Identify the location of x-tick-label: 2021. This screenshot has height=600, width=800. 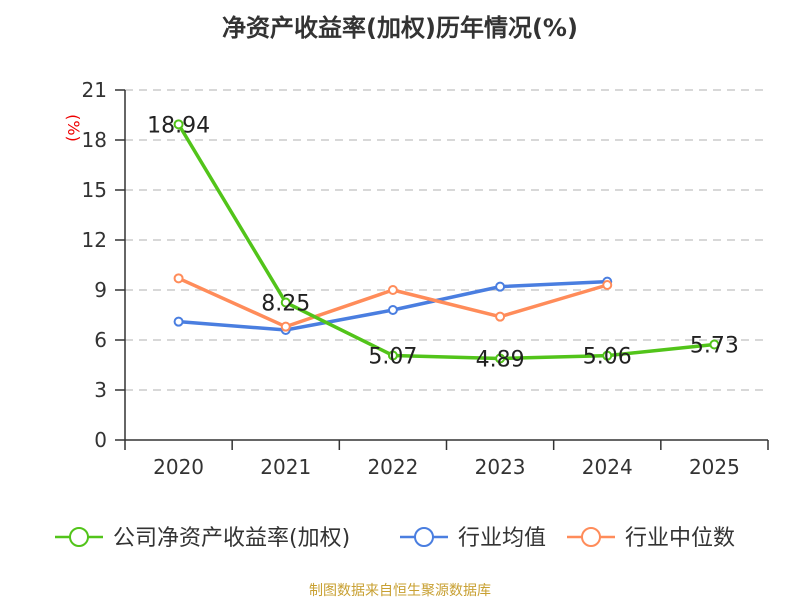
(285, 467).